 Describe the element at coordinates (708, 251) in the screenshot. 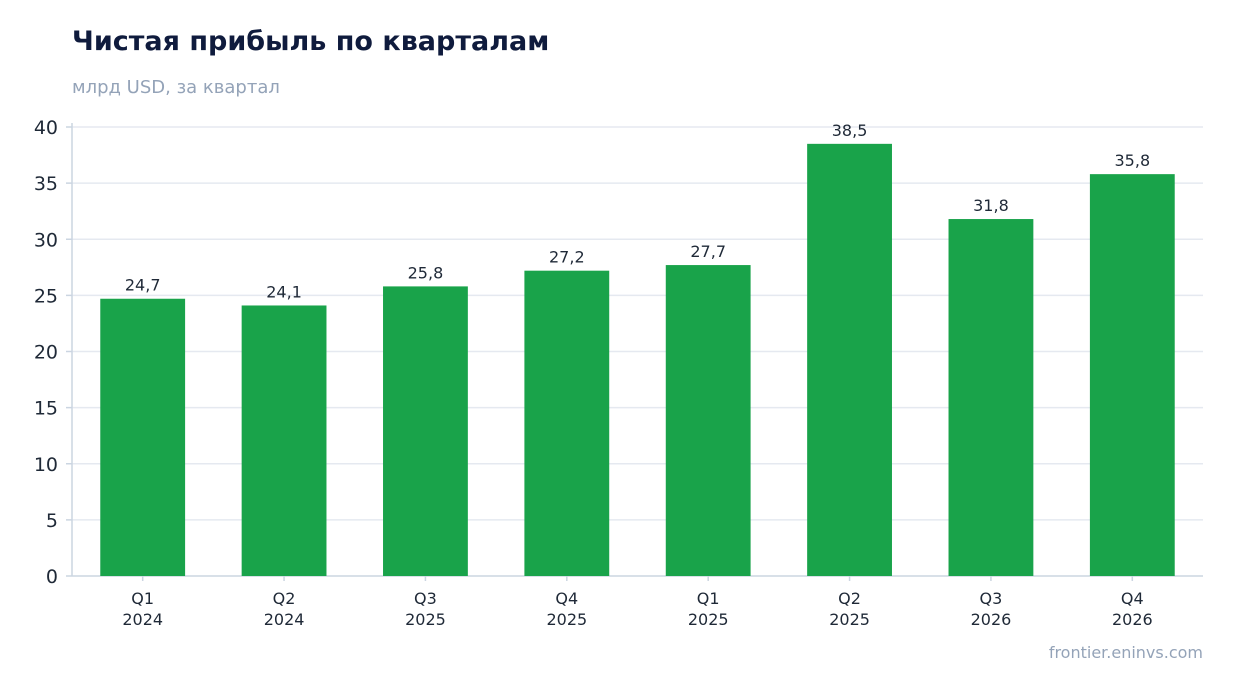

I see `data-label: 27,7` at that location.